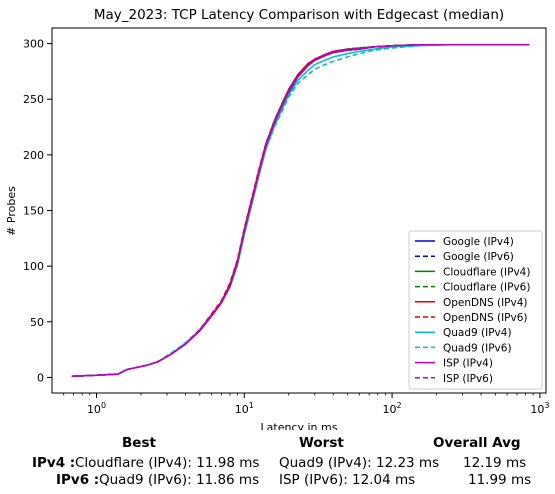 Image resolution: width=555 pixels, height=494 pixels. What do you see at coordinates (485, 318) in the screenshot?
I see `legend-label-5: OpenDNS (IPv6)` at bounding box center [485, 318].